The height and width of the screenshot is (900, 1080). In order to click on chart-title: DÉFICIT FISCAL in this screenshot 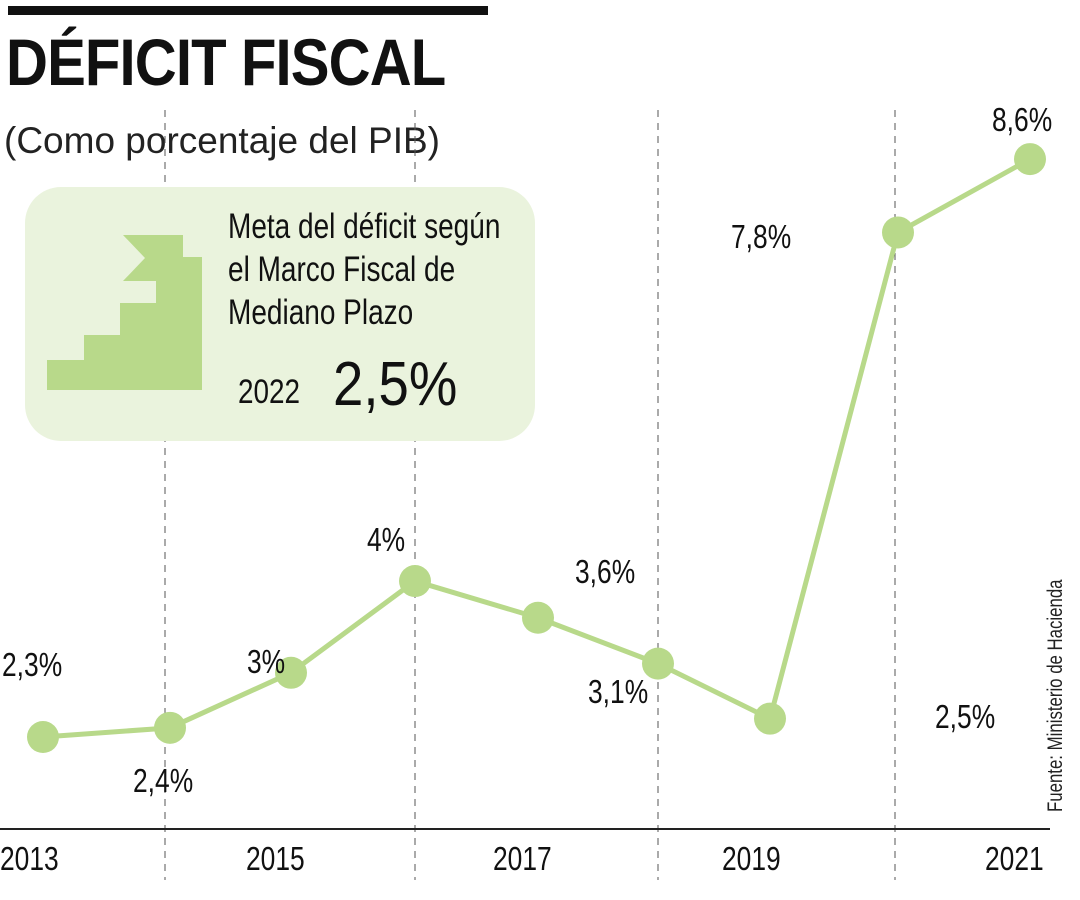, I will do `click(226, 62)`.